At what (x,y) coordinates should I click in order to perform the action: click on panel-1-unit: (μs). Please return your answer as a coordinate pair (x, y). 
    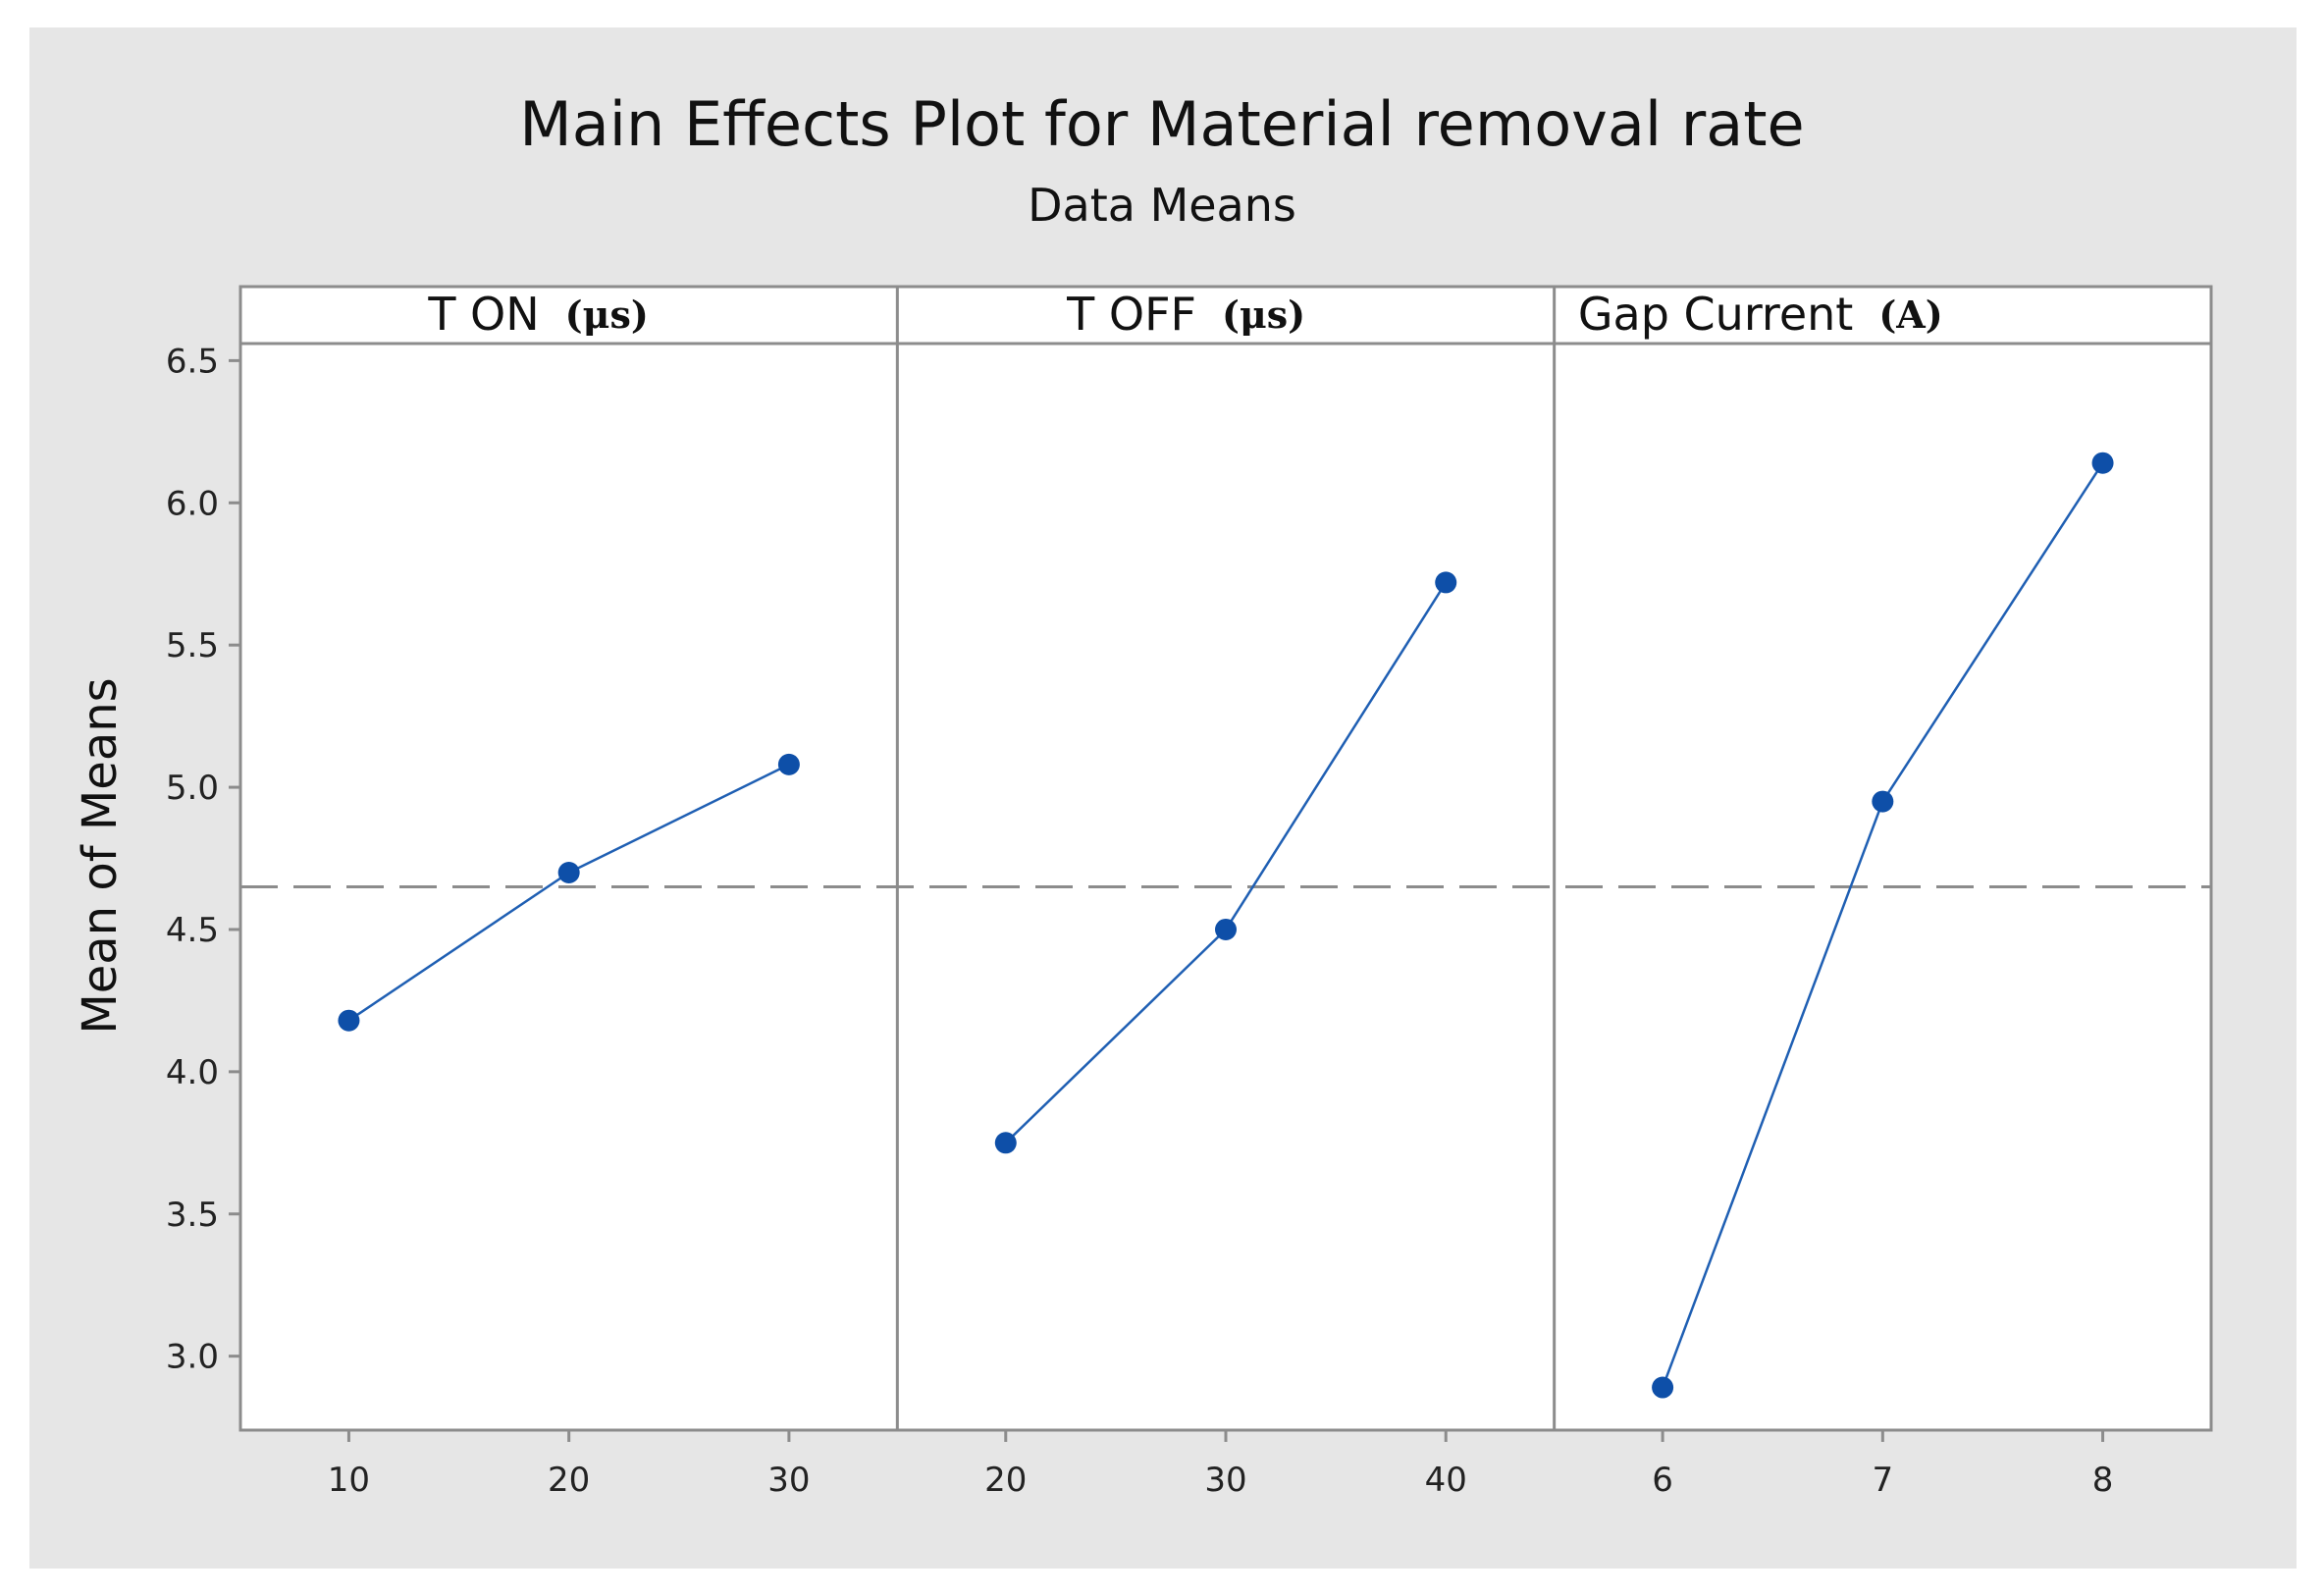
    Looking at the image, I should click on (607, 315).